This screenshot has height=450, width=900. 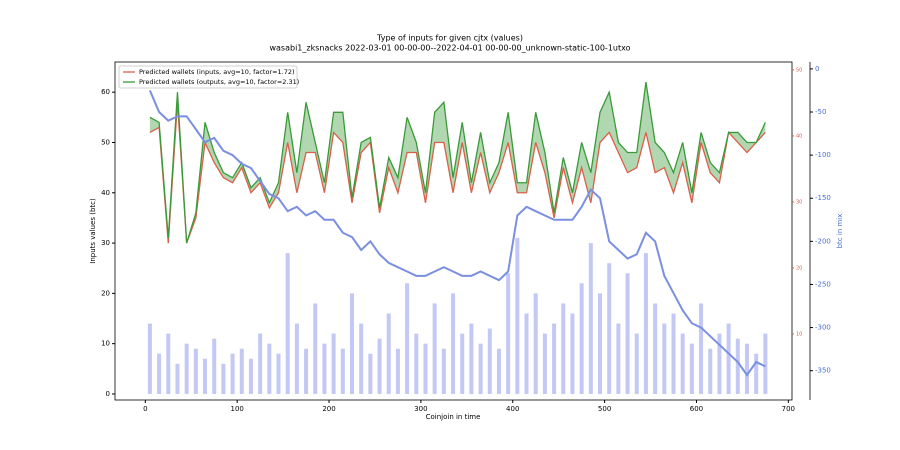 What do you see at coordinates (823, 241) in the screenshot?
I see `y2-tick-label: -200` at bounding box center [823, 241].